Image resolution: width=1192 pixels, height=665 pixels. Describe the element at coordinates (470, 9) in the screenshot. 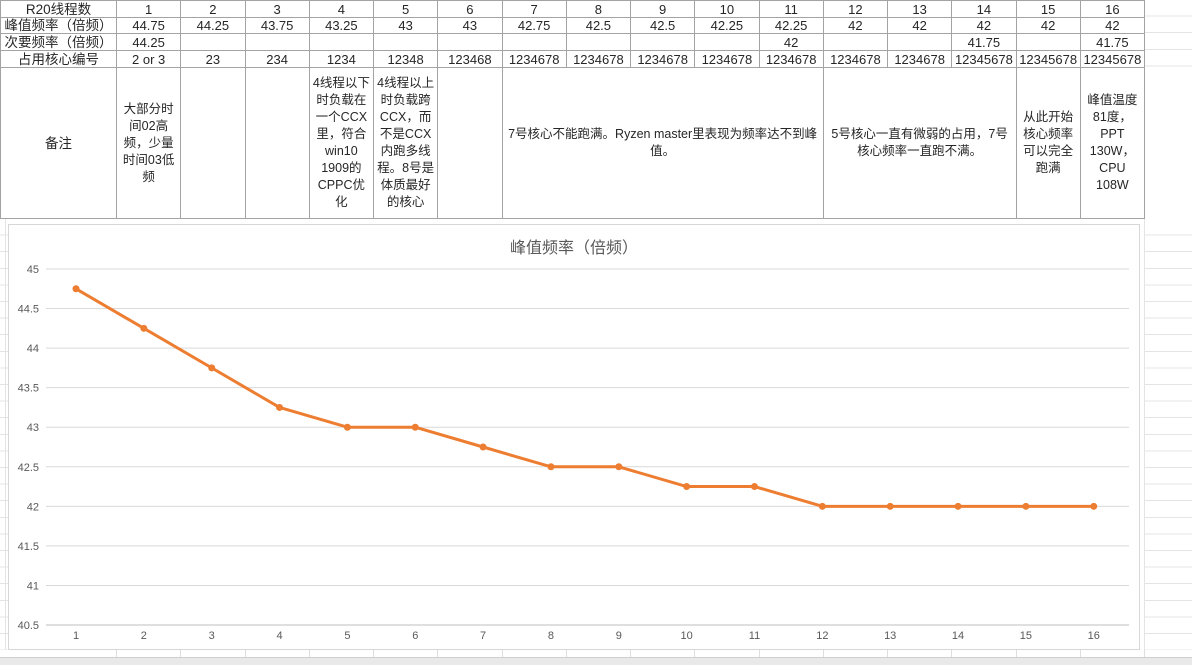

I see `thread-count-cell: 6` at that location.